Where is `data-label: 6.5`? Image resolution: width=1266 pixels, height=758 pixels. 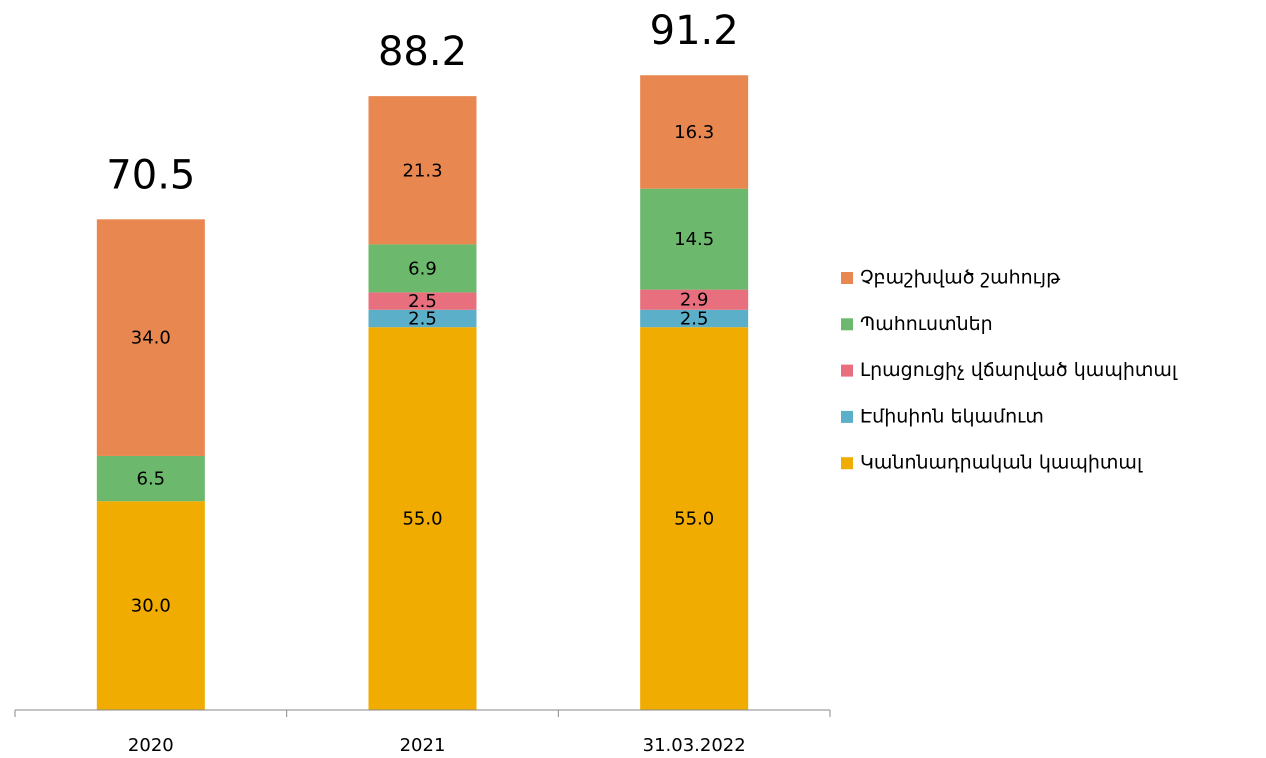
data-label: 6.5 is located at coordinates (151, 479).